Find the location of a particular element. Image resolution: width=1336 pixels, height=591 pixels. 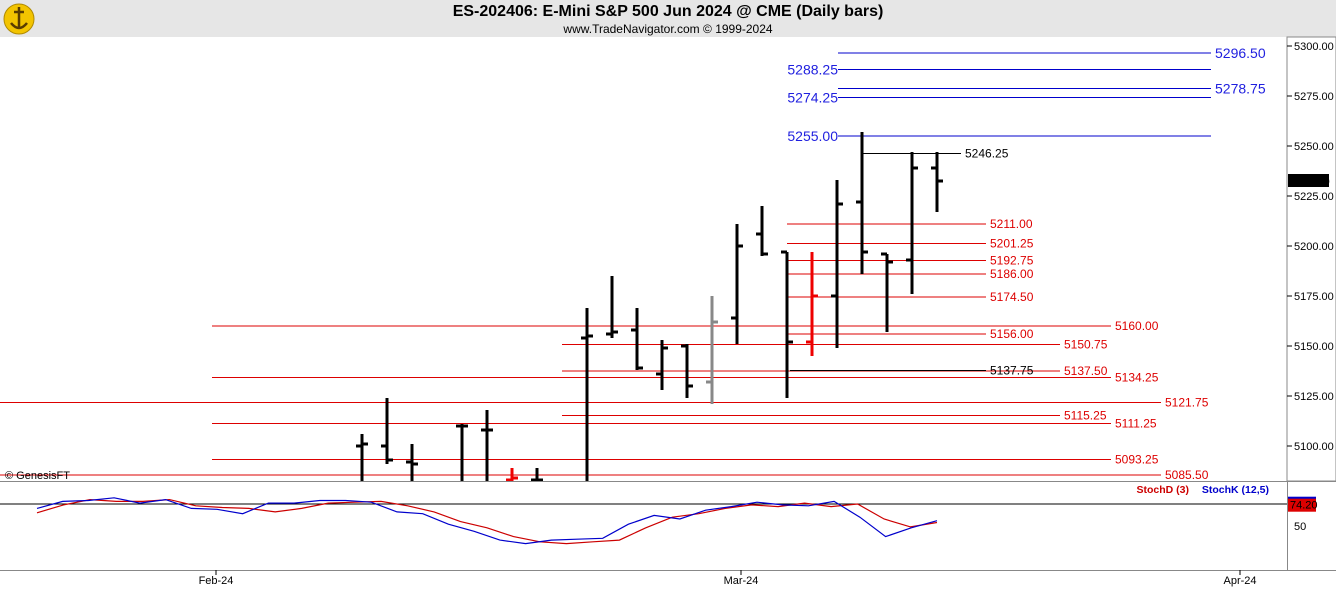

support-label: 5186.00 is located at coordinates (1012, 274).